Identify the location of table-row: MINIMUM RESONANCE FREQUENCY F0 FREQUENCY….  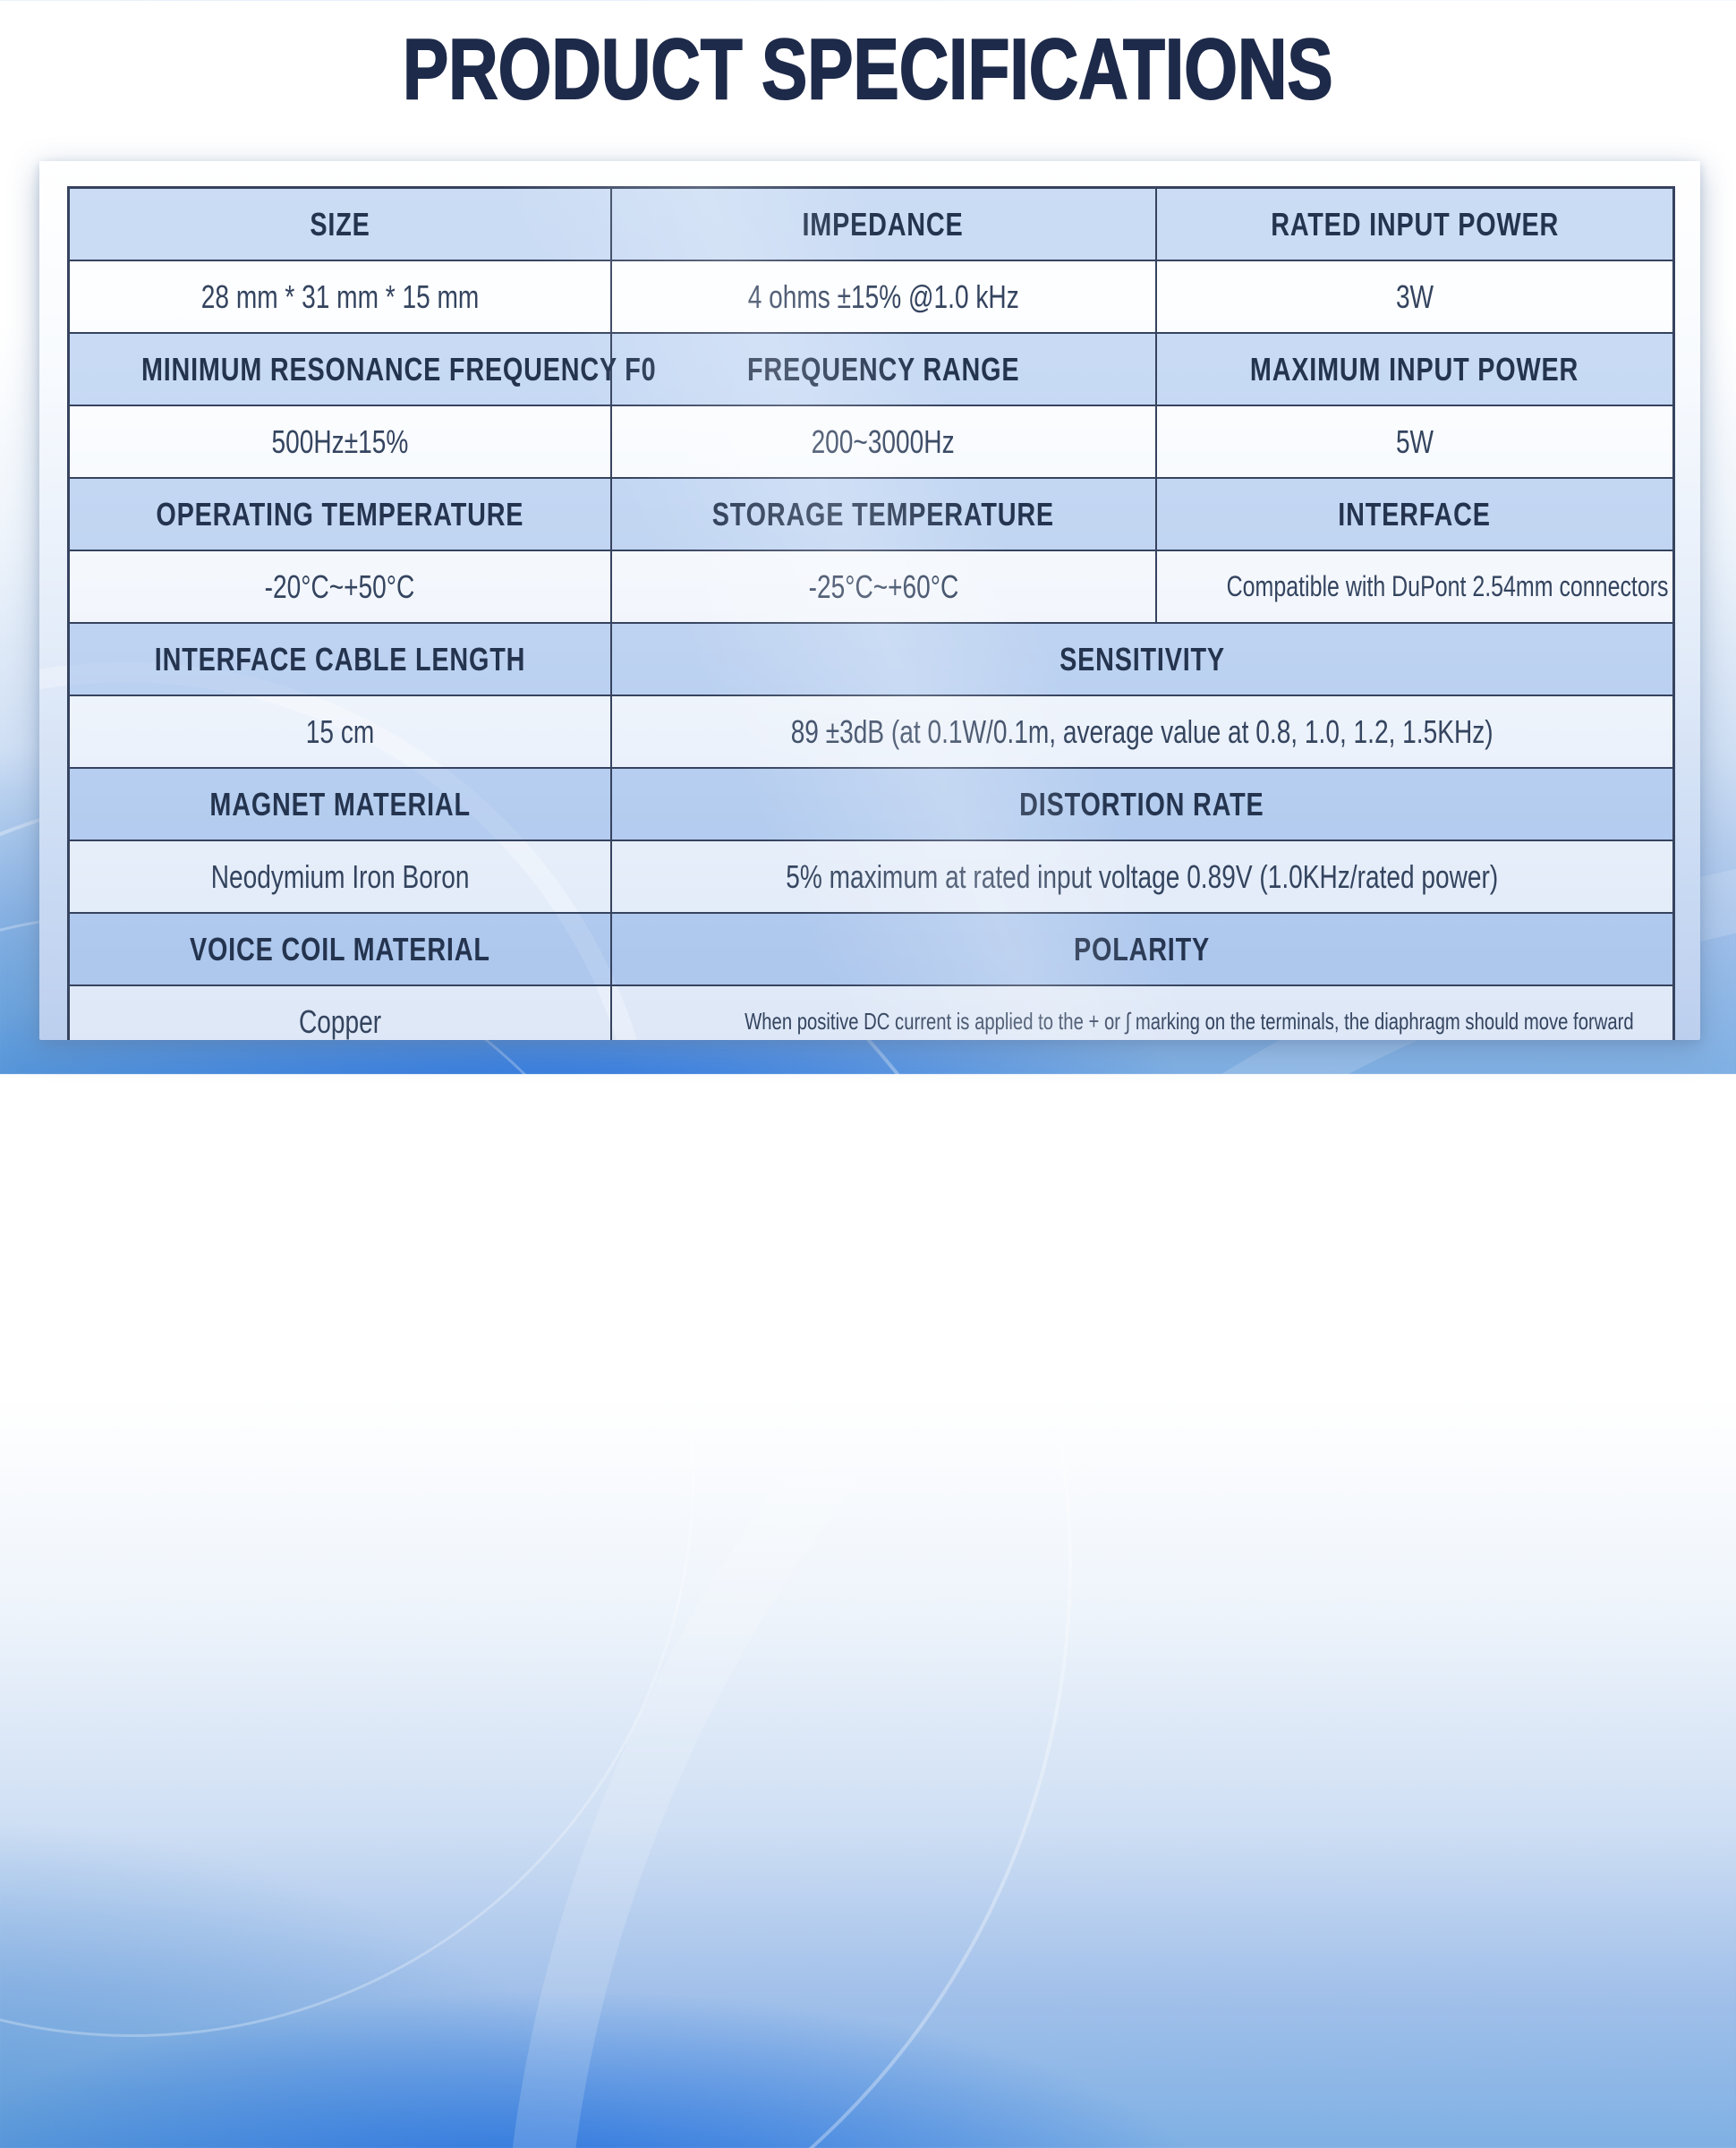
(871, 369).